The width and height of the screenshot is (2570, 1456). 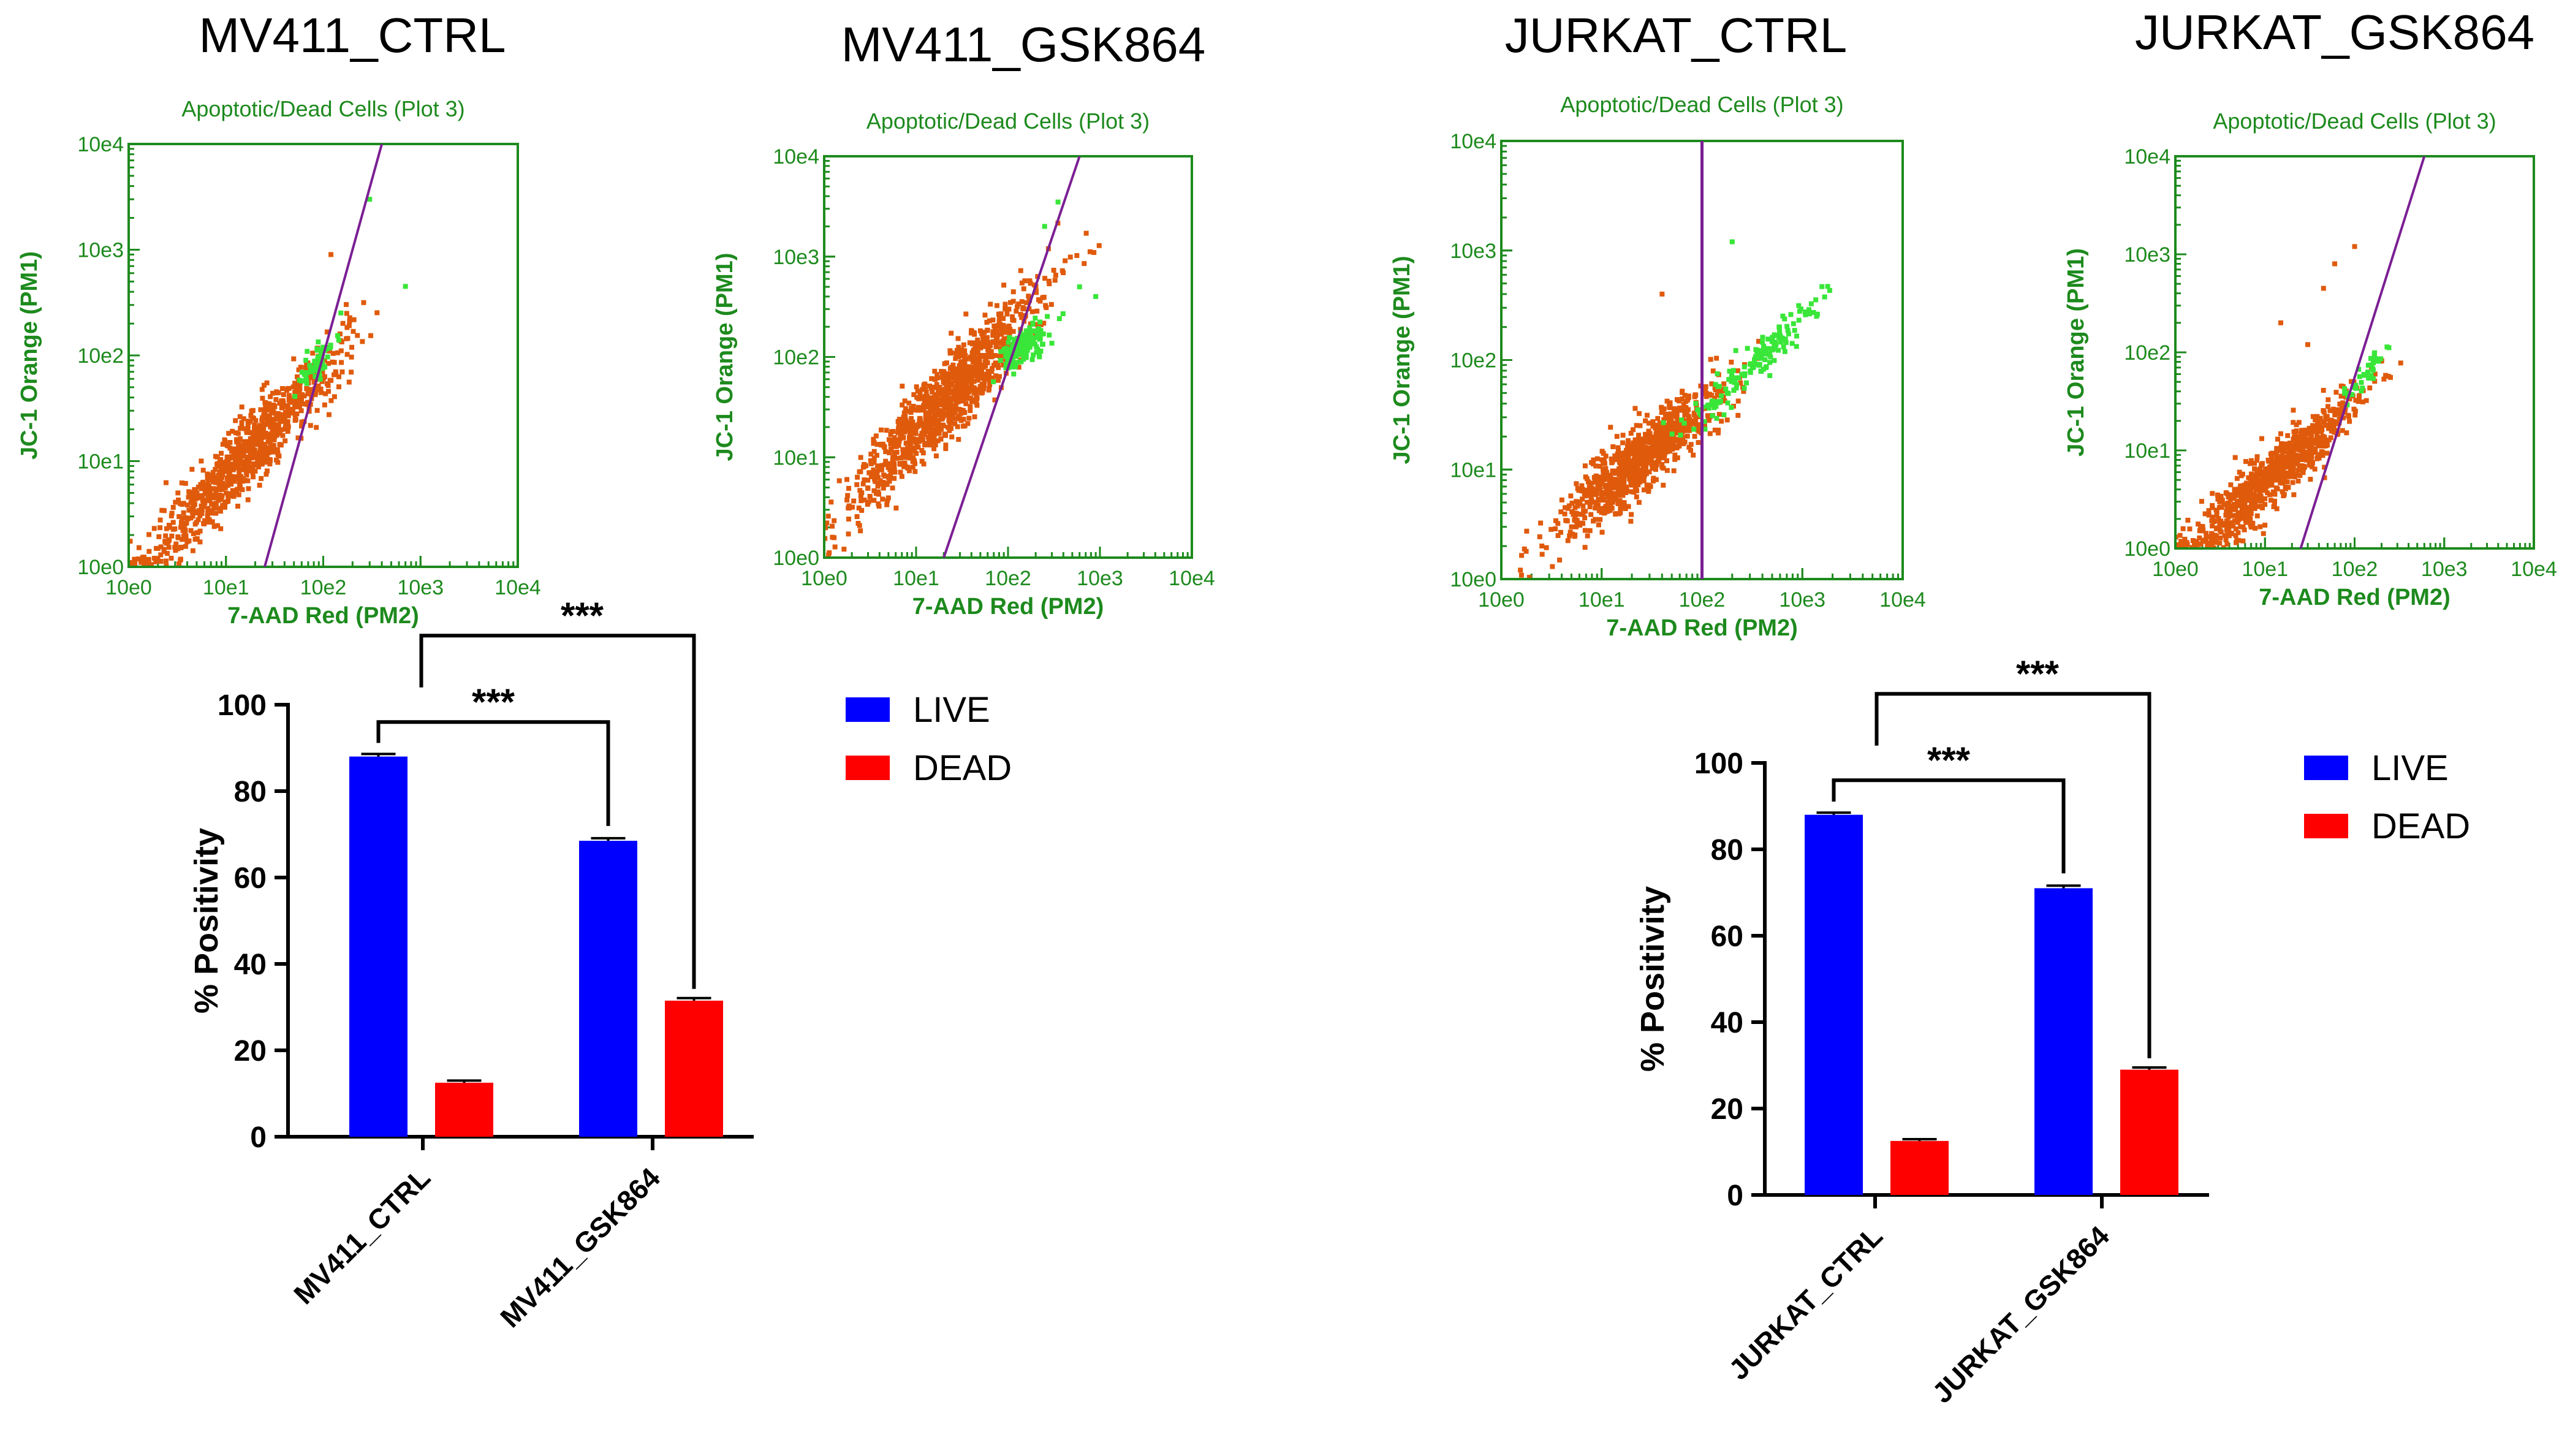 I want to click on bar-dead, so click(x=2149, y=1132).